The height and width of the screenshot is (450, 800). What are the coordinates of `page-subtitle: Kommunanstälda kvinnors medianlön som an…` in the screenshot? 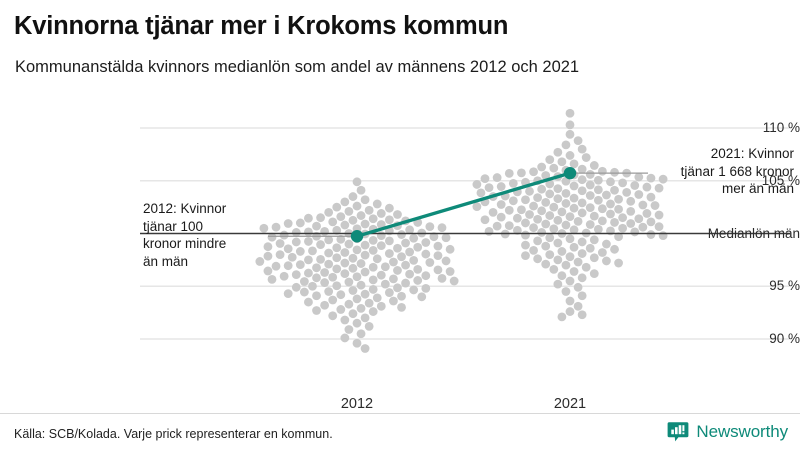 It's located at (297, 67).